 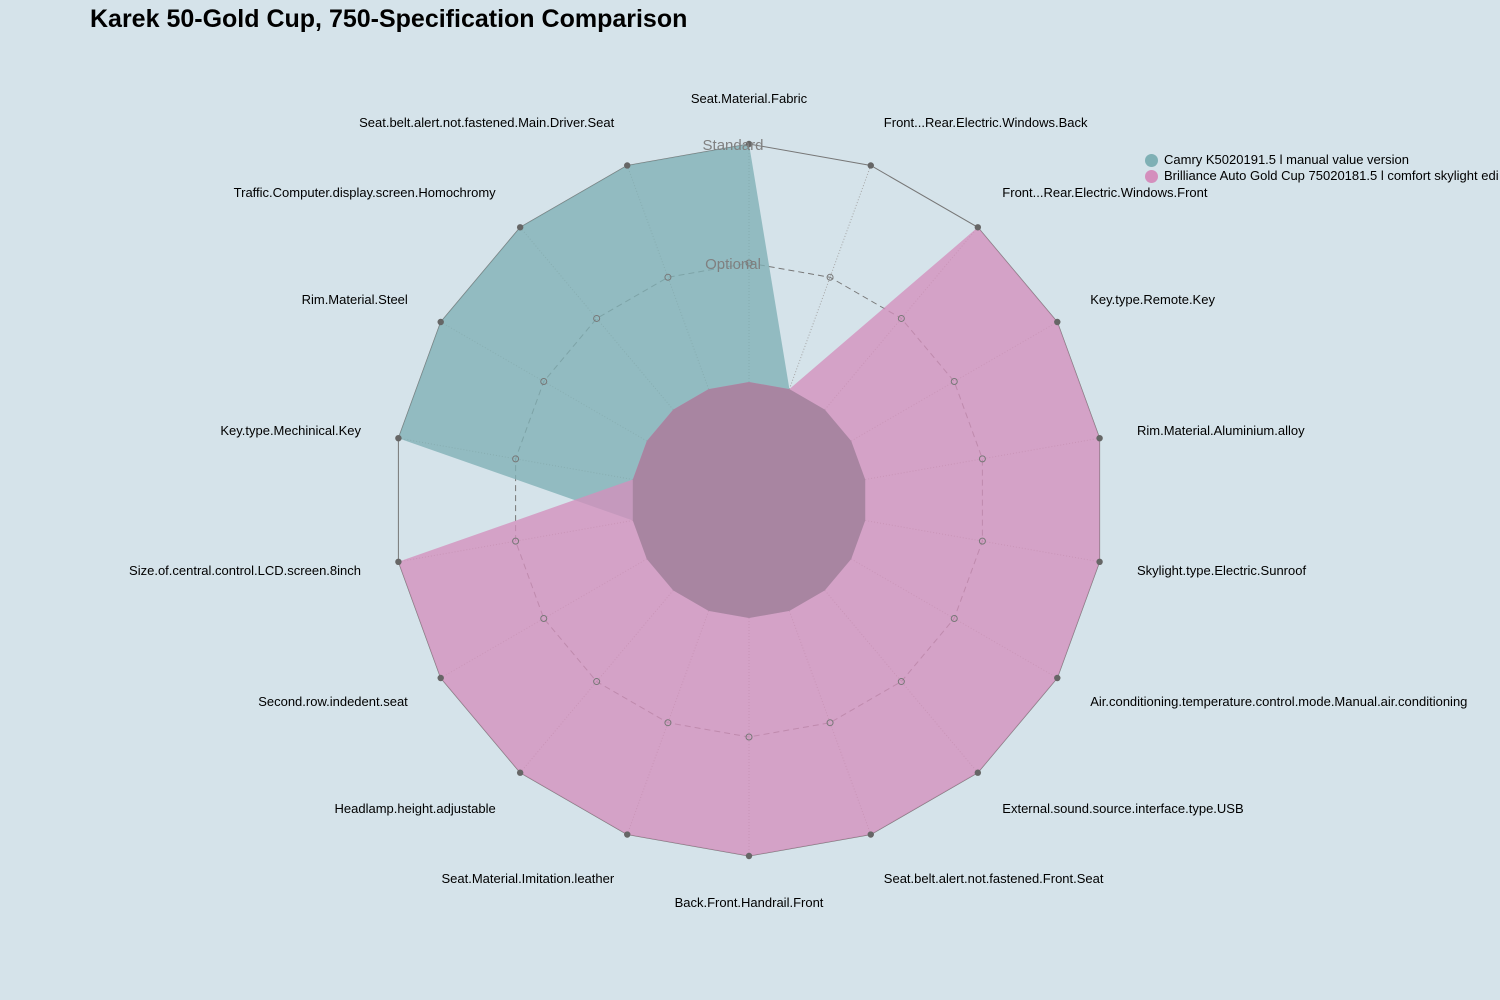 What do you see at coordinates (245, 570) in the screenshot?
I see `axis-label: Size.of.central.control.LCD.screen.8inch` at bounding box center [245, 570].